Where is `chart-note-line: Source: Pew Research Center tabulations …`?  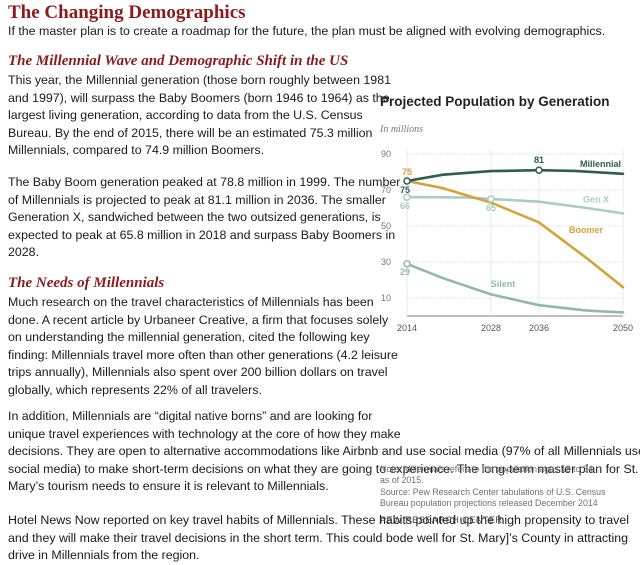 chart-note-line: Source: Pew Research Center tabulations … is located at coordinates (493, 491).